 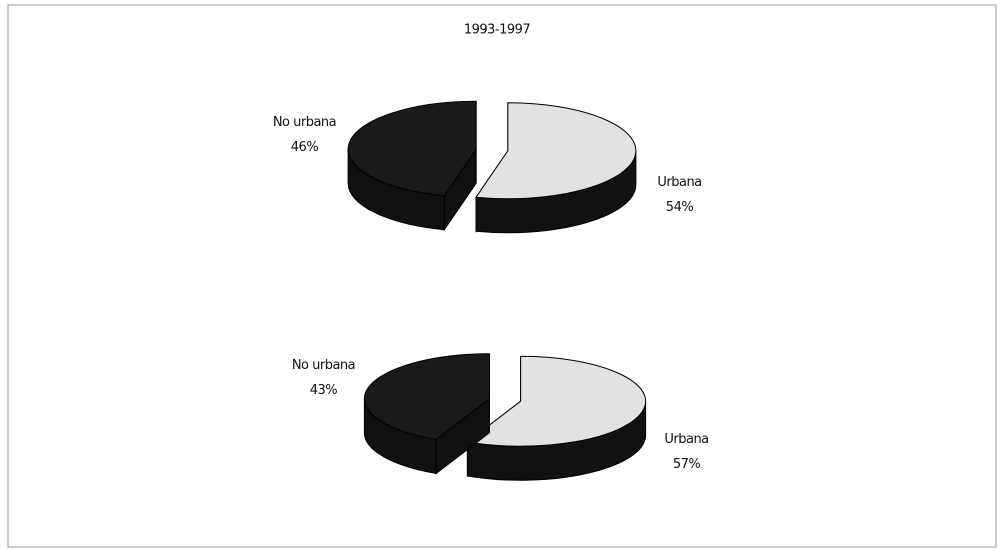 I want to click on chart-title: 1993-1997, so click(x=497, y=30).